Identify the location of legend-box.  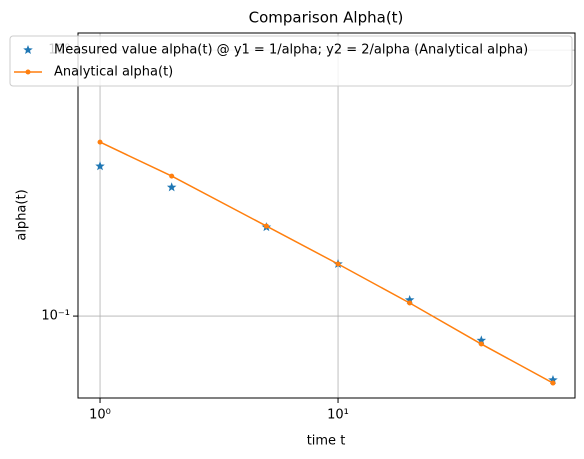
(291, 61).